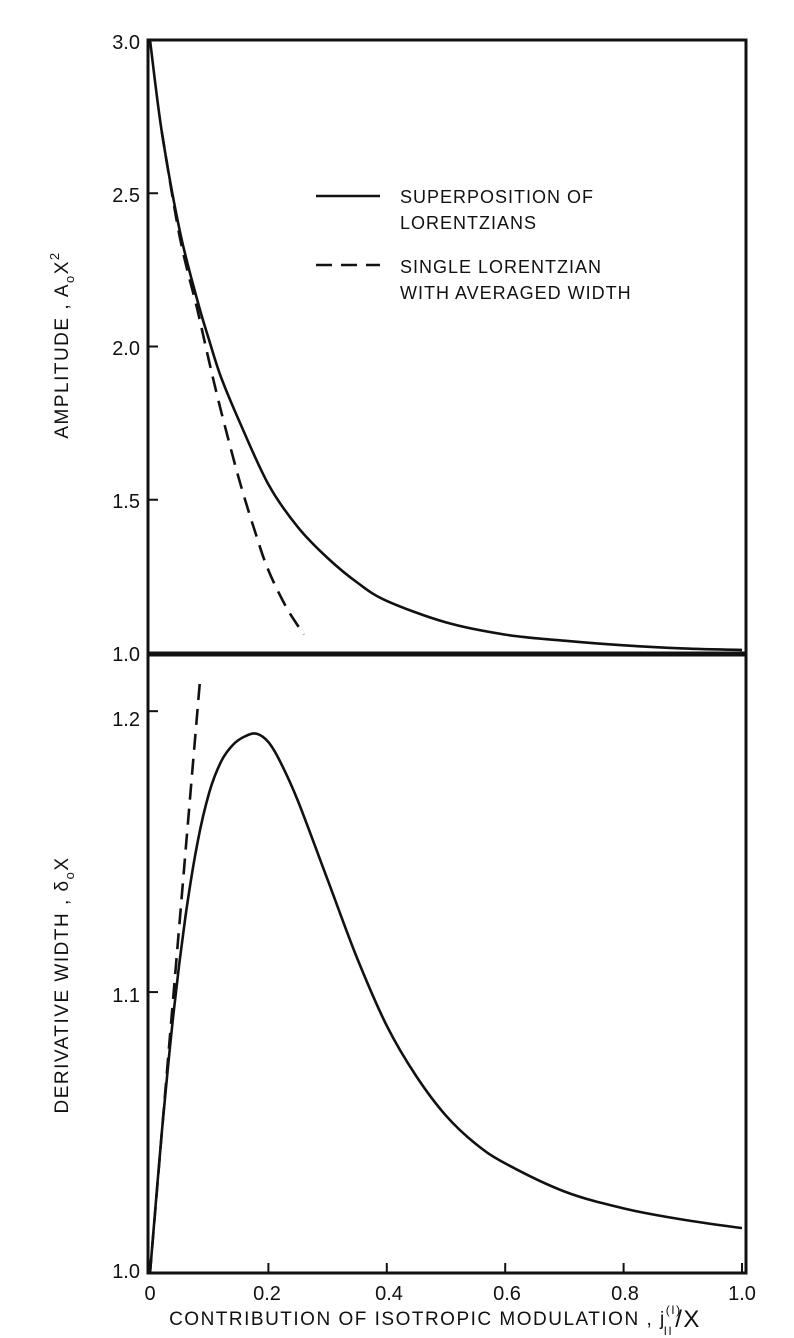  What do you see at coordinates (468, 223) in the screenshot?
I see `legend-label: LORENTZIANS` at bounding box center [468, 223].